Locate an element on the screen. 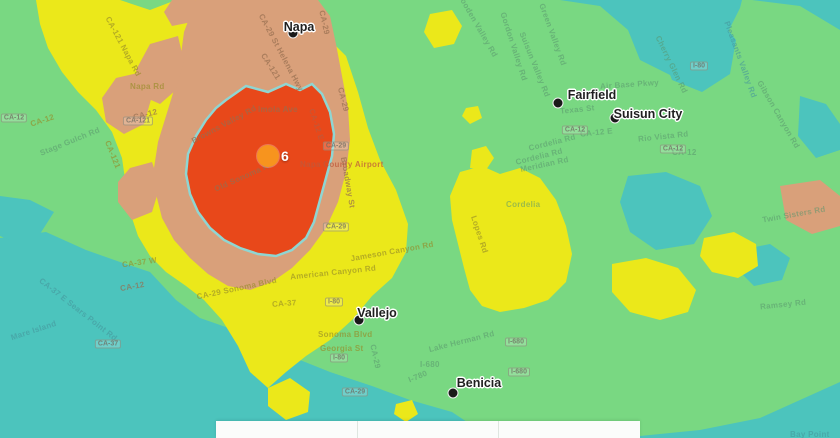  summary-card is located at coordinates (428, 429).